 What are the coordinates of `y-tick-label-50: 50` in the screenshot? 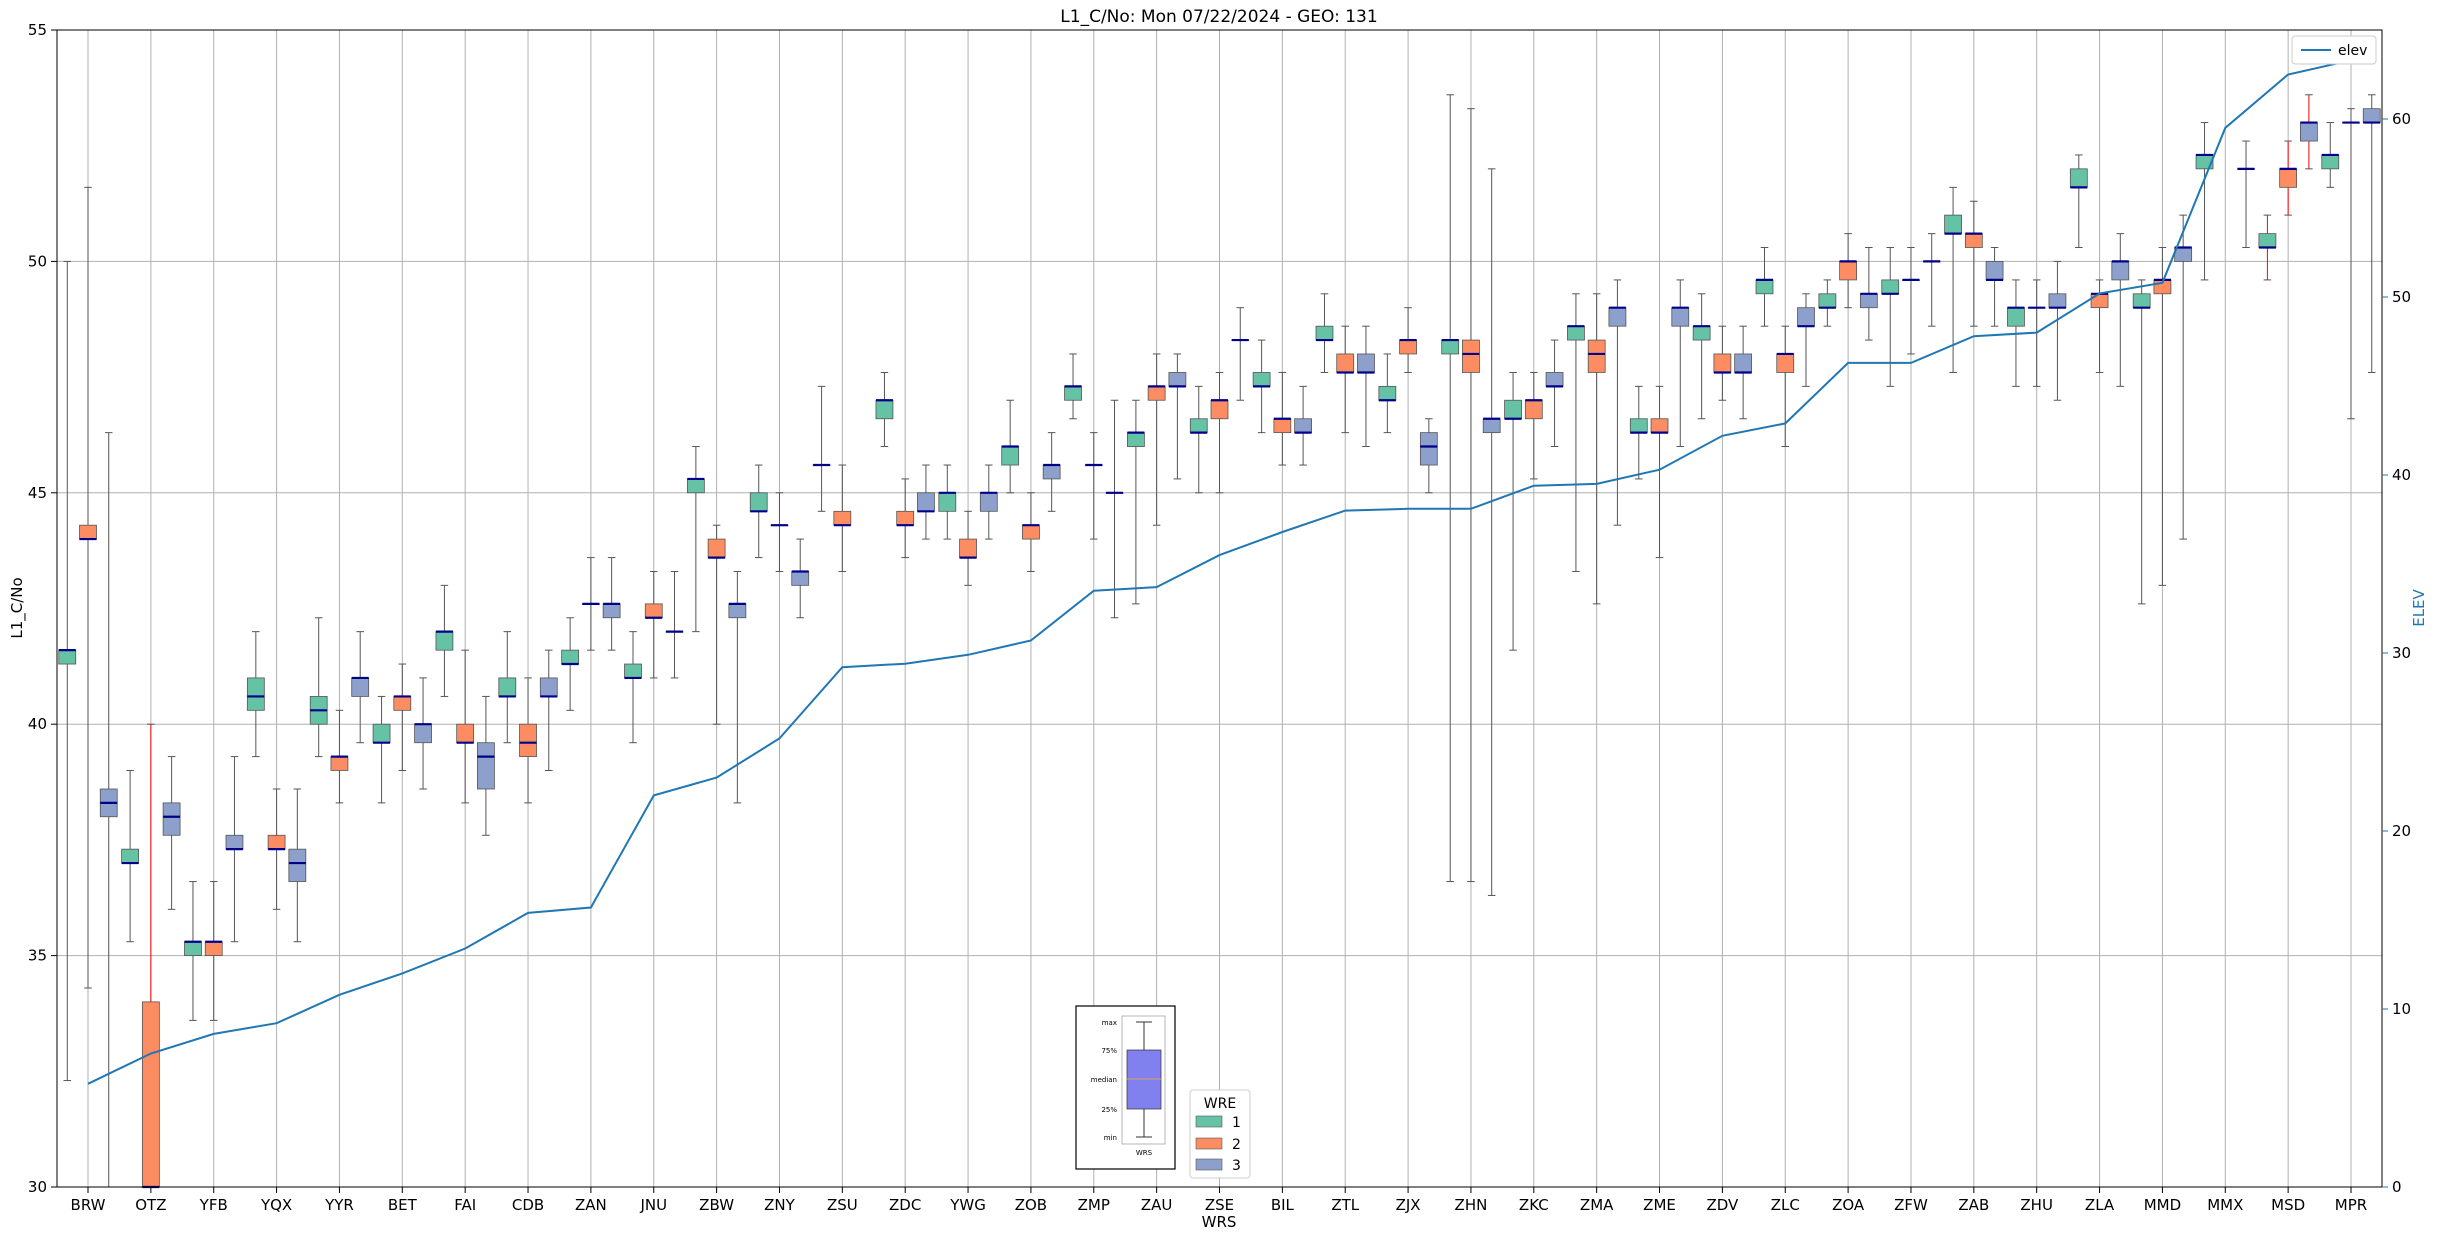 It's located at (37, 261).